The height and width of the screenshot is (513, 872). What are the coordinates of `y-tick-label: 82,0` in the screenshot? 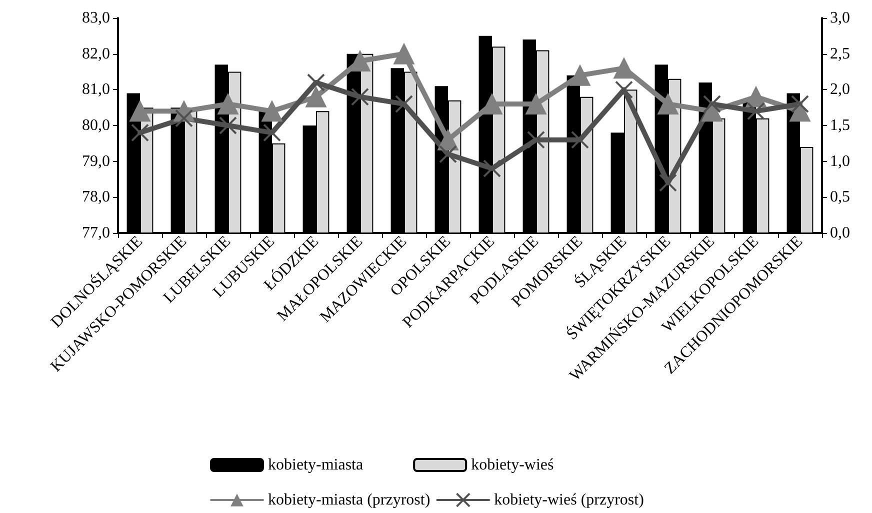 It's located at (96, 53).